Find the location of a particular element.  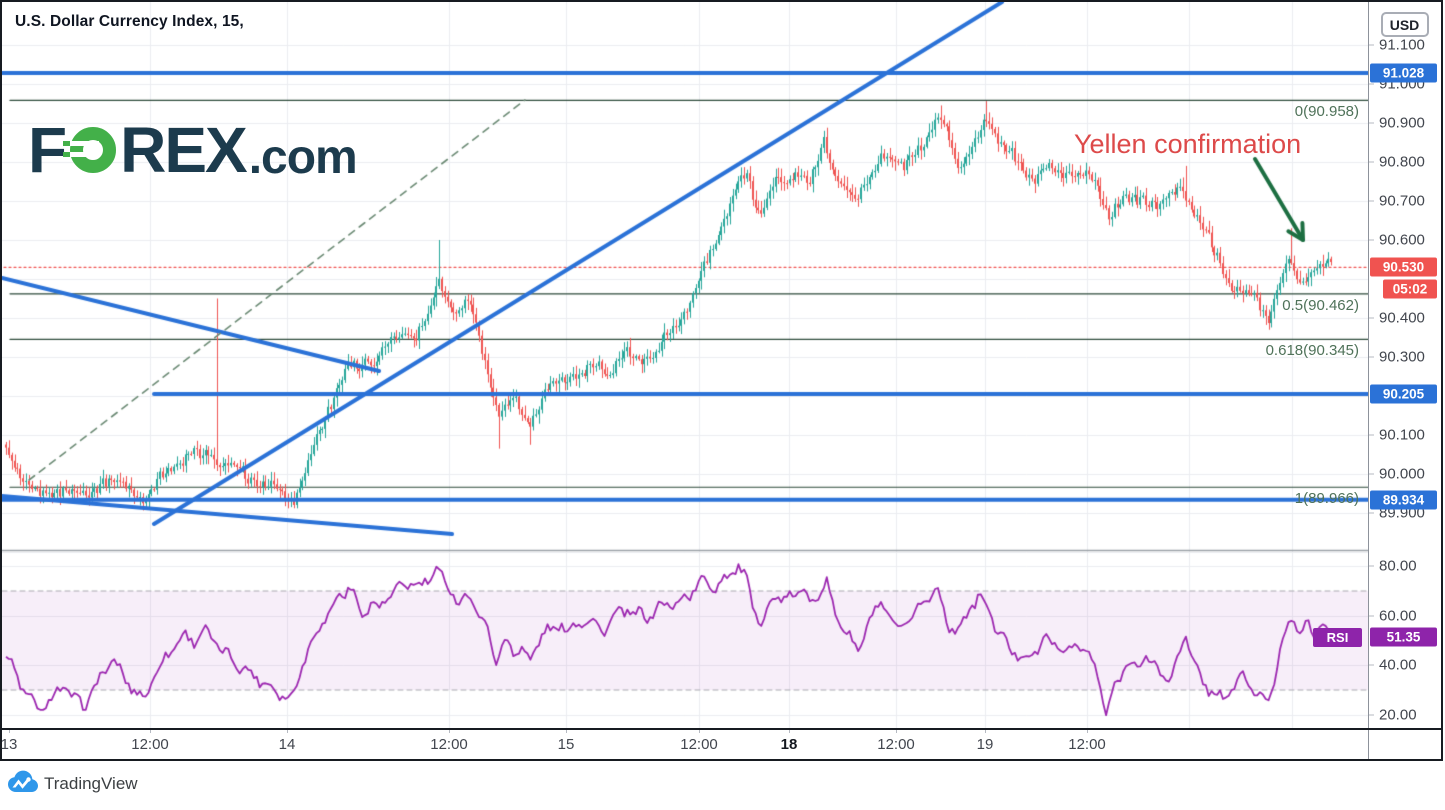

forex-com-watermark: F REX .com is located at coordinates (193, 150).